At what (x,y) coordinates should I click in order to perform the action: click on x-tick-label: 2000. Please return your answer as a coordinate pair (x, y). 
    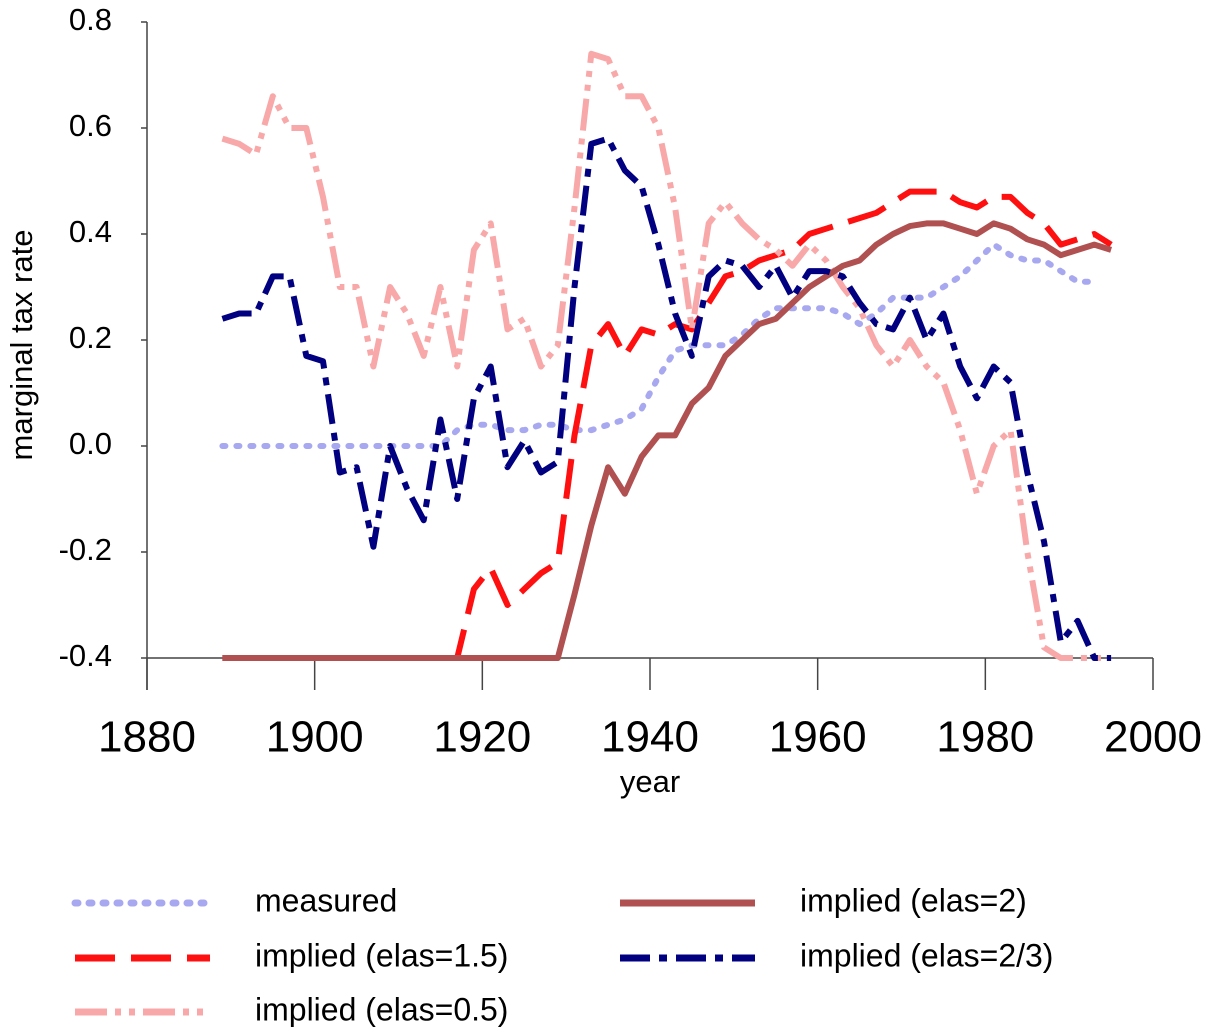
    Looking at the image, I should click on (1153, 737).